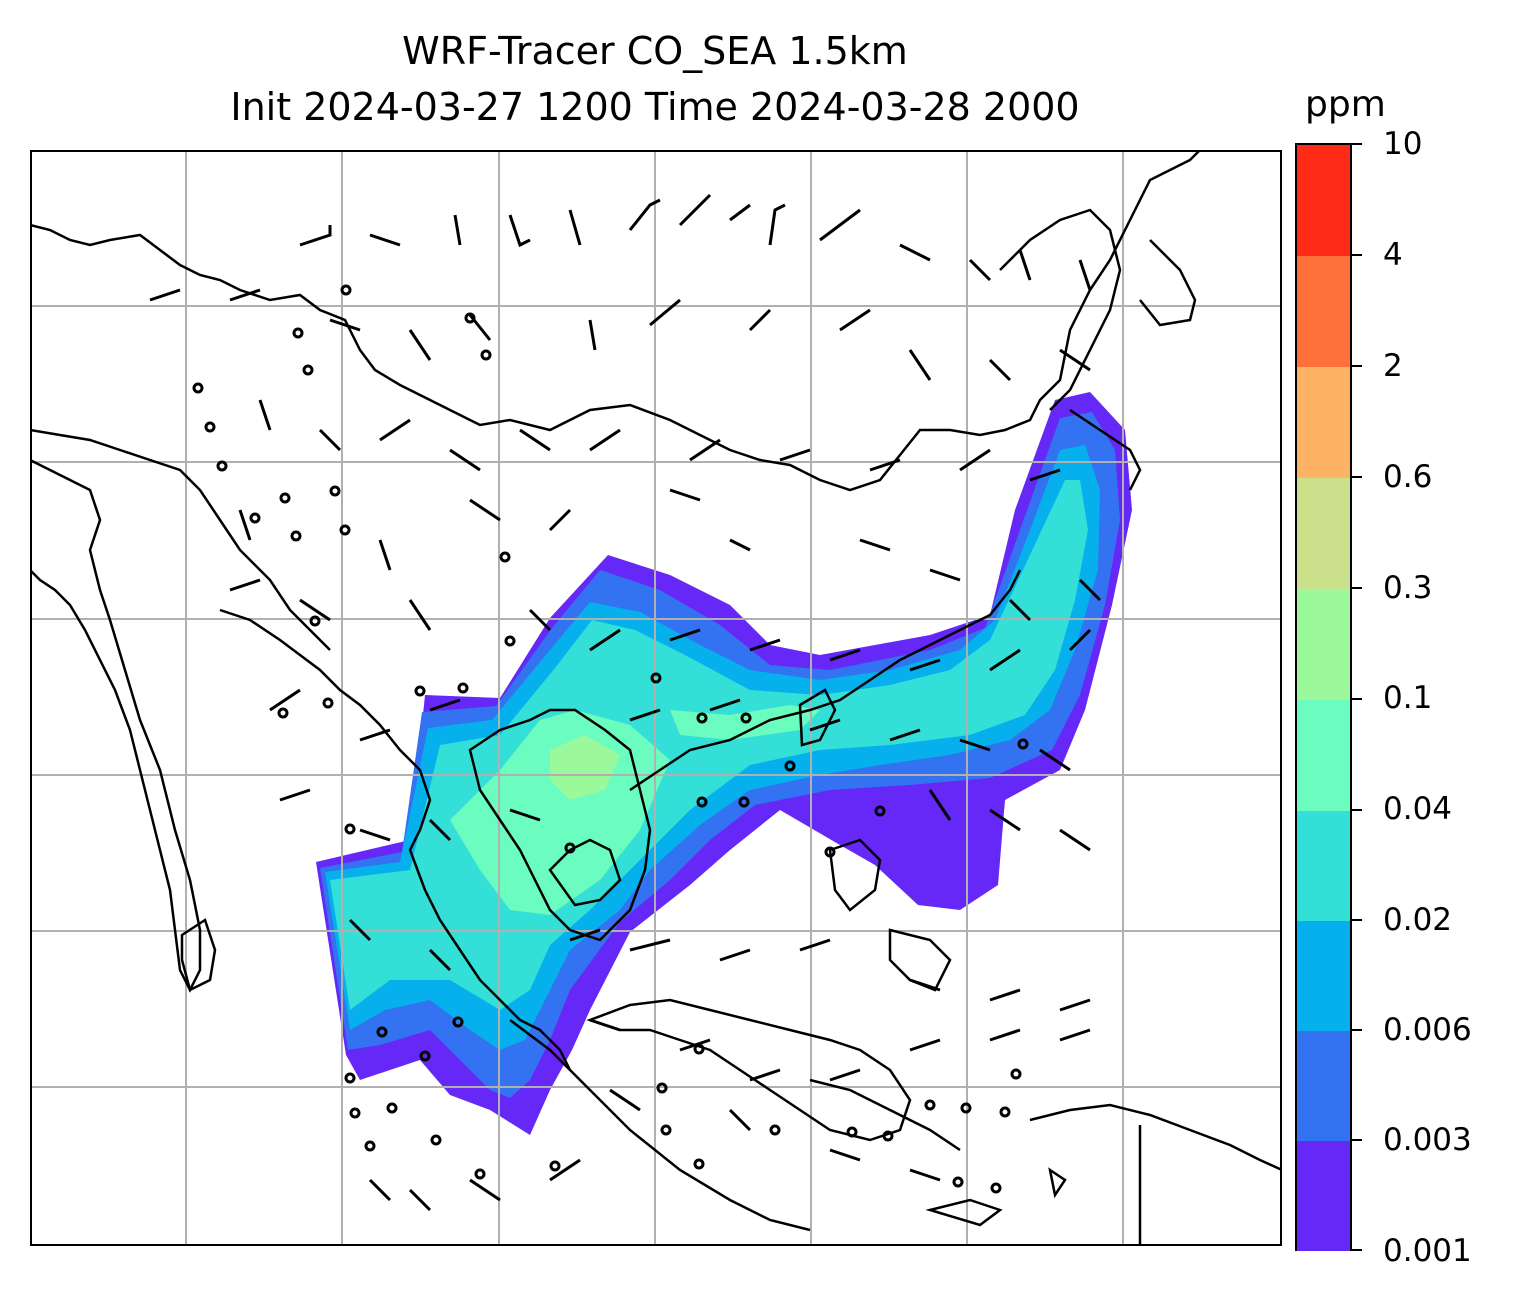  Describe the element at coordinates (1427, 1140) in the screenshot. I see `colorbar-label: 0.003` at that location.